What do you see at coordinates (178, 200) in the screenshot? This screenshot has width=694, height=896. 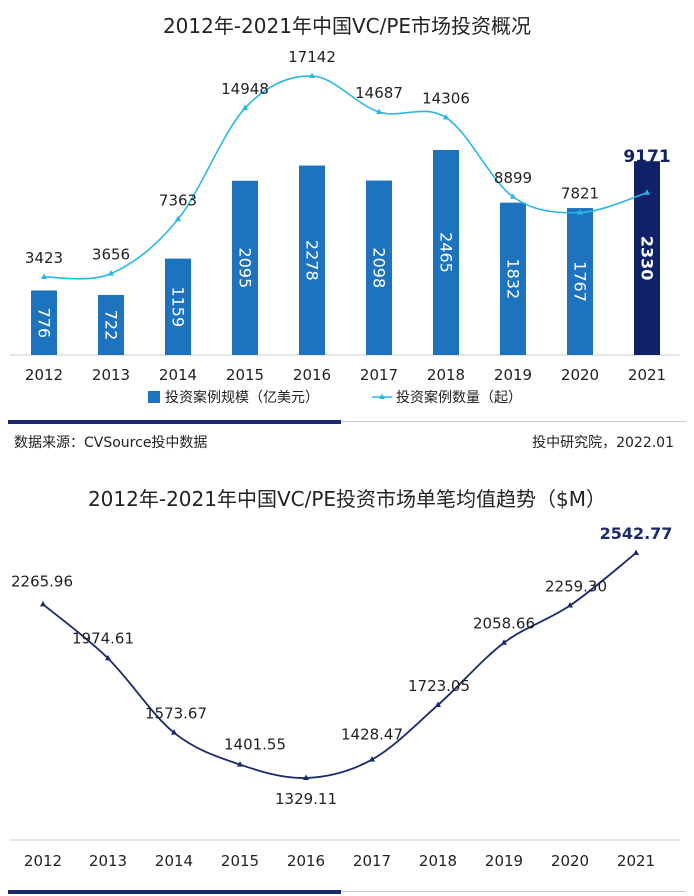 I see `count-value-label-2014: 7363` at bounding box center [178, 200].